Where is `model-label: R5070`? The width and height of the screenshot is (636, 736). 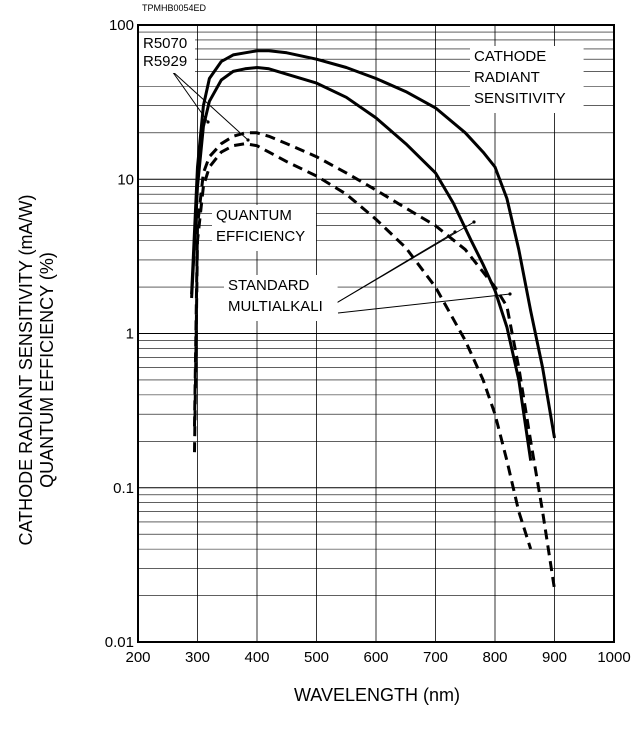
model-label: R5070 is located at coordinates (165, 43).